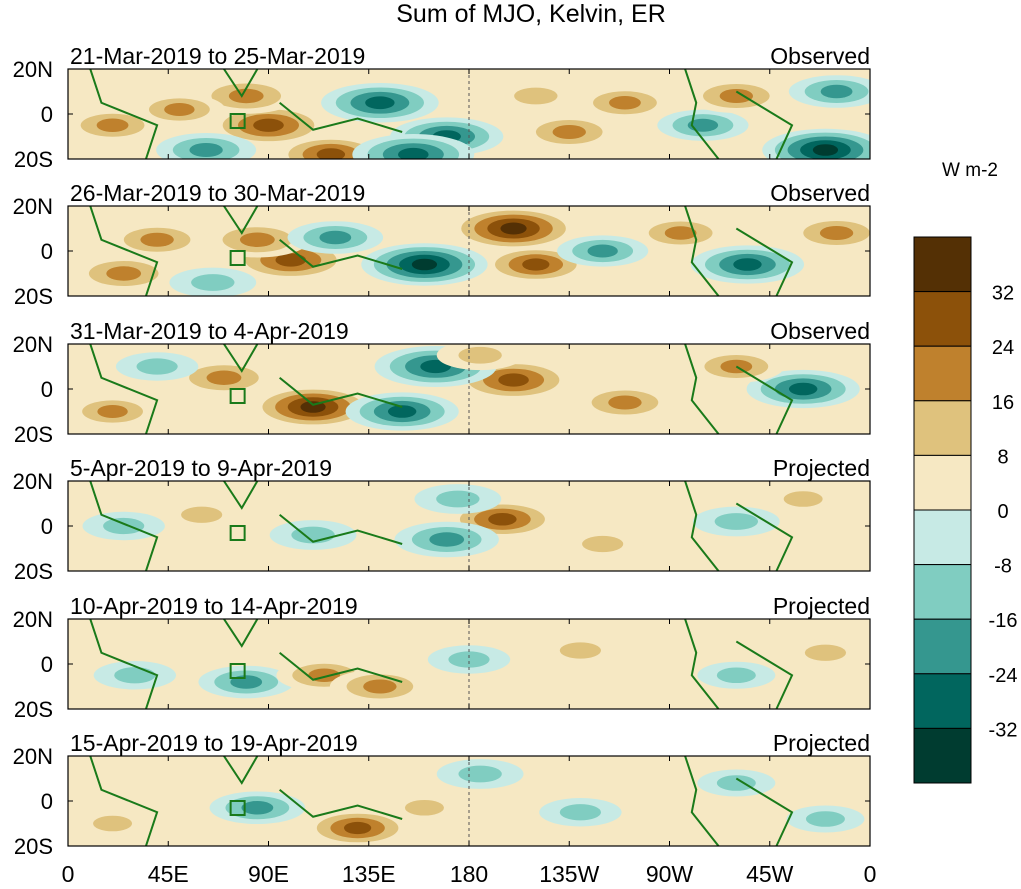 The image size is (1021, 889). Describe the element at coordinates (1003, 676) in the screenshot. I see `colorbar-tick-label: -24` at that location.